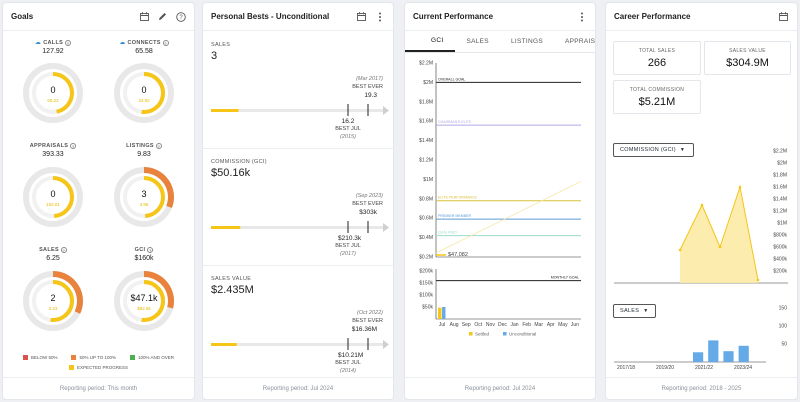 Image resolution: width=800 pixels, height=402 pixels. What do you see at coordinates (526, 325) in the screenshot?
I see `month-label: Feb` at bounding box center [526, 325].